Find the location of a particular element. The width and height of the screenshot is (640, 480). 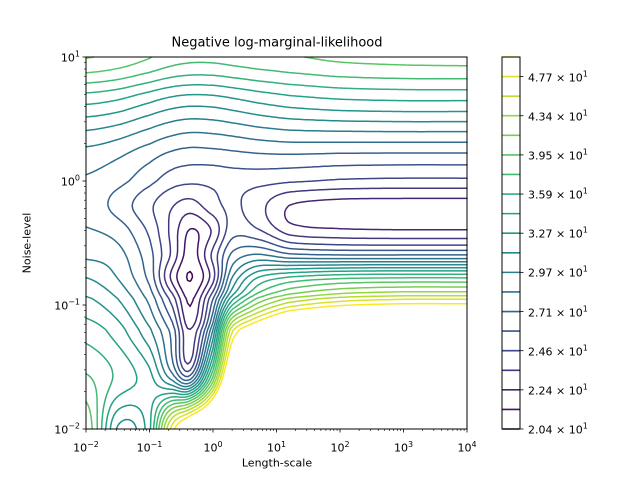

y-tick-label: 10¹ is located at coordinates (70, 57).